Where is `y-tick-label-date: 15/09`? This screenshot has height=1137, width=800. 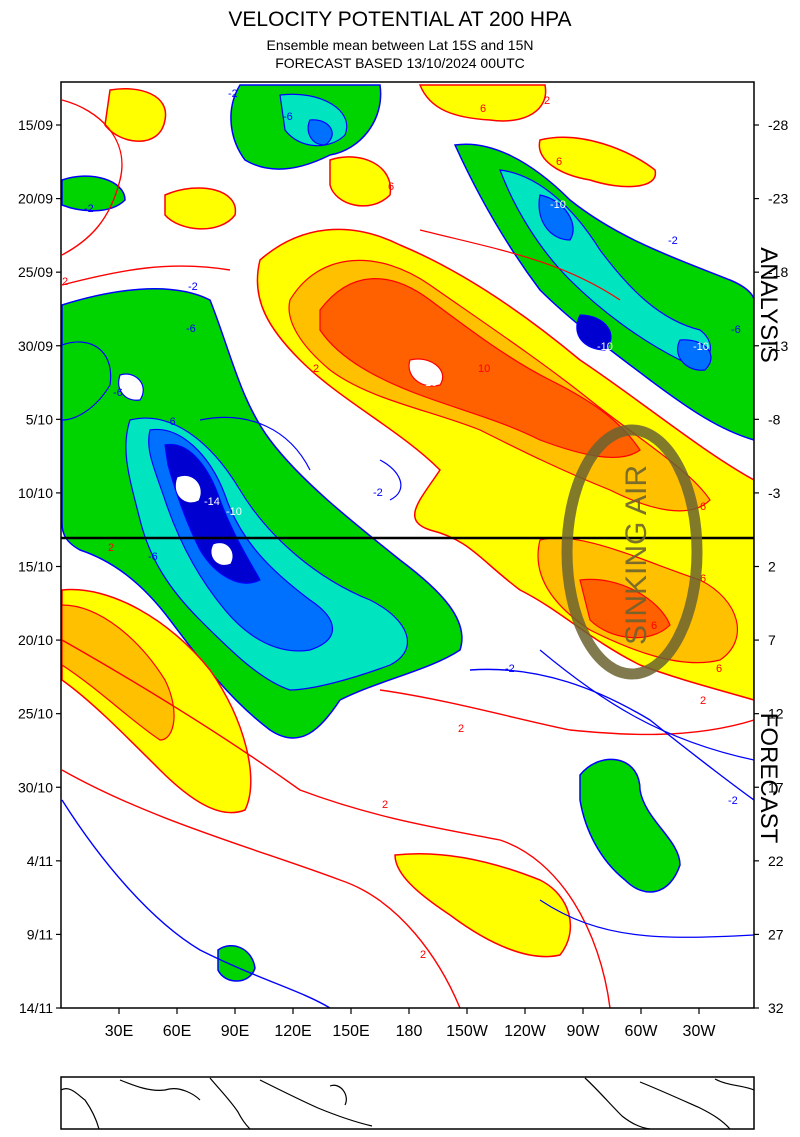 y-tick-label-date: 15/09 is located at coordinates (35, 125).